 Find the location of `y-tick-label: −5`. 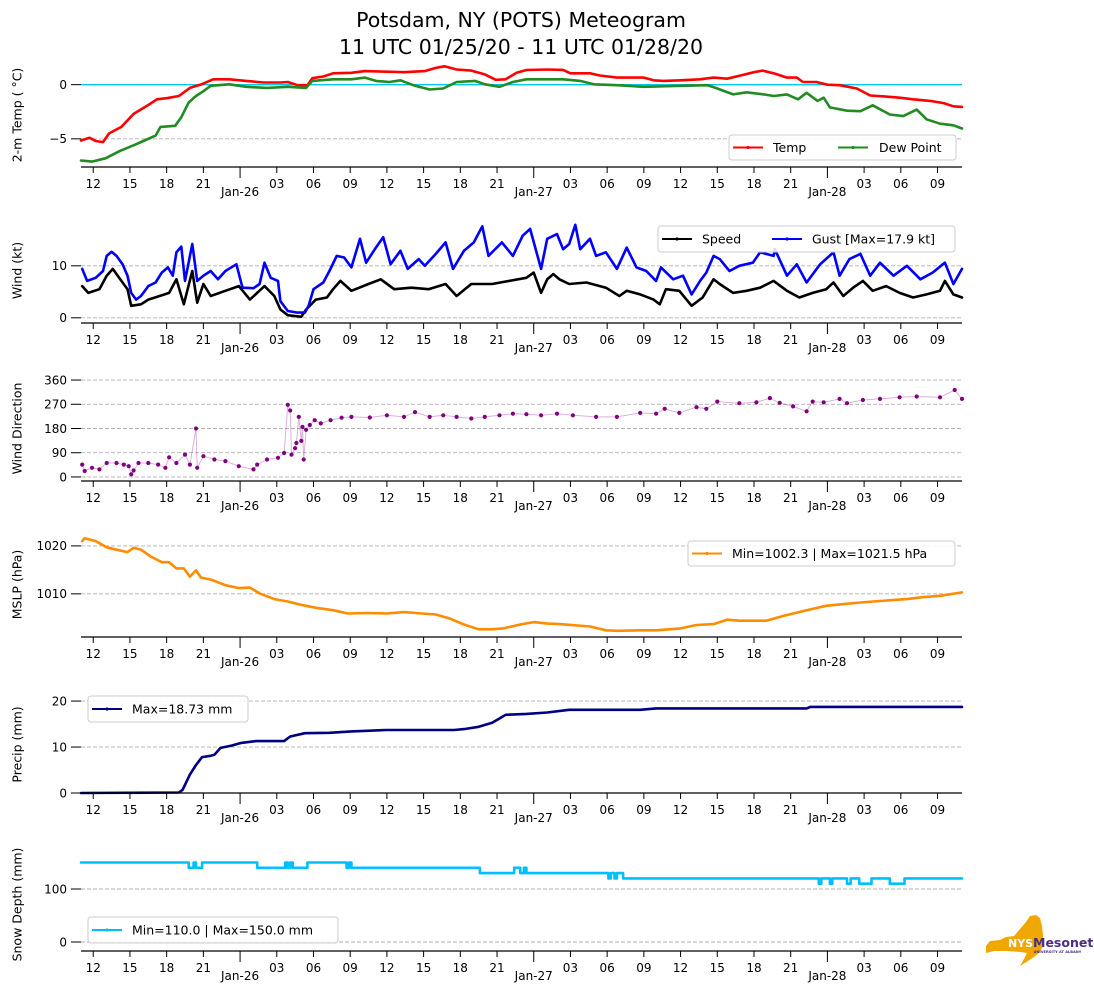

y-tick-label: −5 is located at coordinates (58, 139).